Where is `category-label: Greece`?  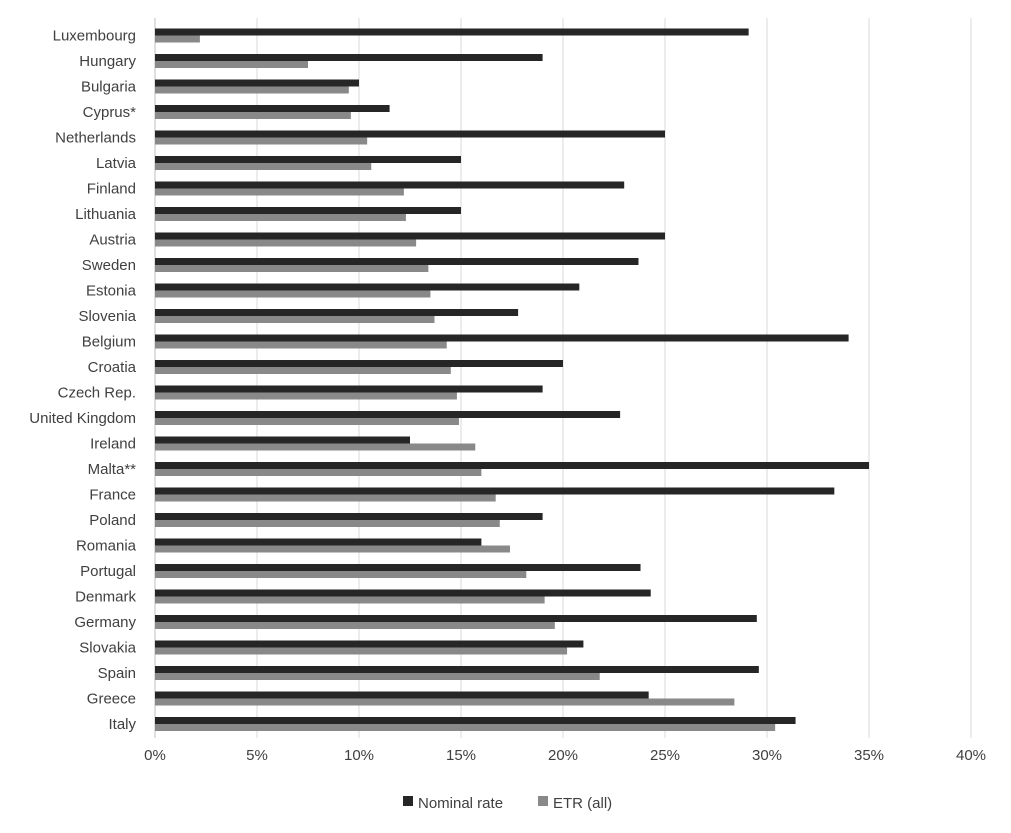 category-label: Greece is located at coordinates (111, 699).